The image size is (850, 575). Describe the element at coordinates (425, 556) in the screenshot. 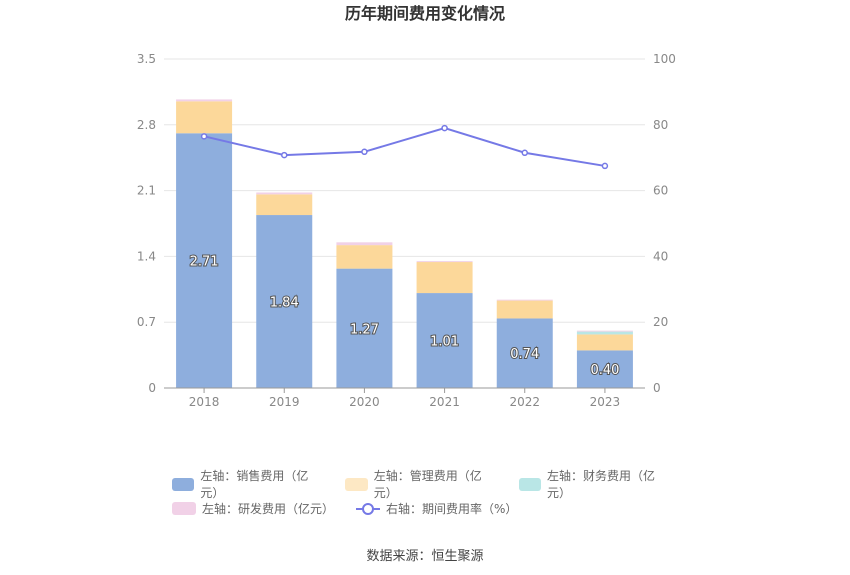

I see `source-note: 数据来源：恒生聚源` at that location.